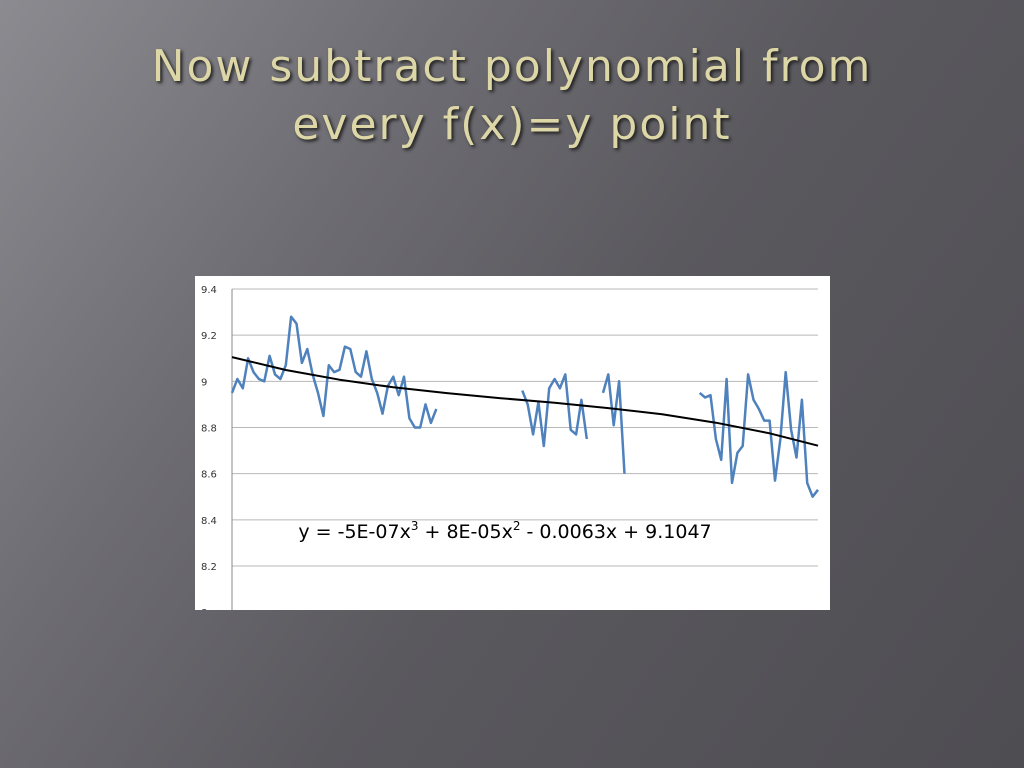  What do you see at coordinates (354, 532) in the screenshot?
I see `equation-part: y = -5E-07x` at bounding box center [354, 532].